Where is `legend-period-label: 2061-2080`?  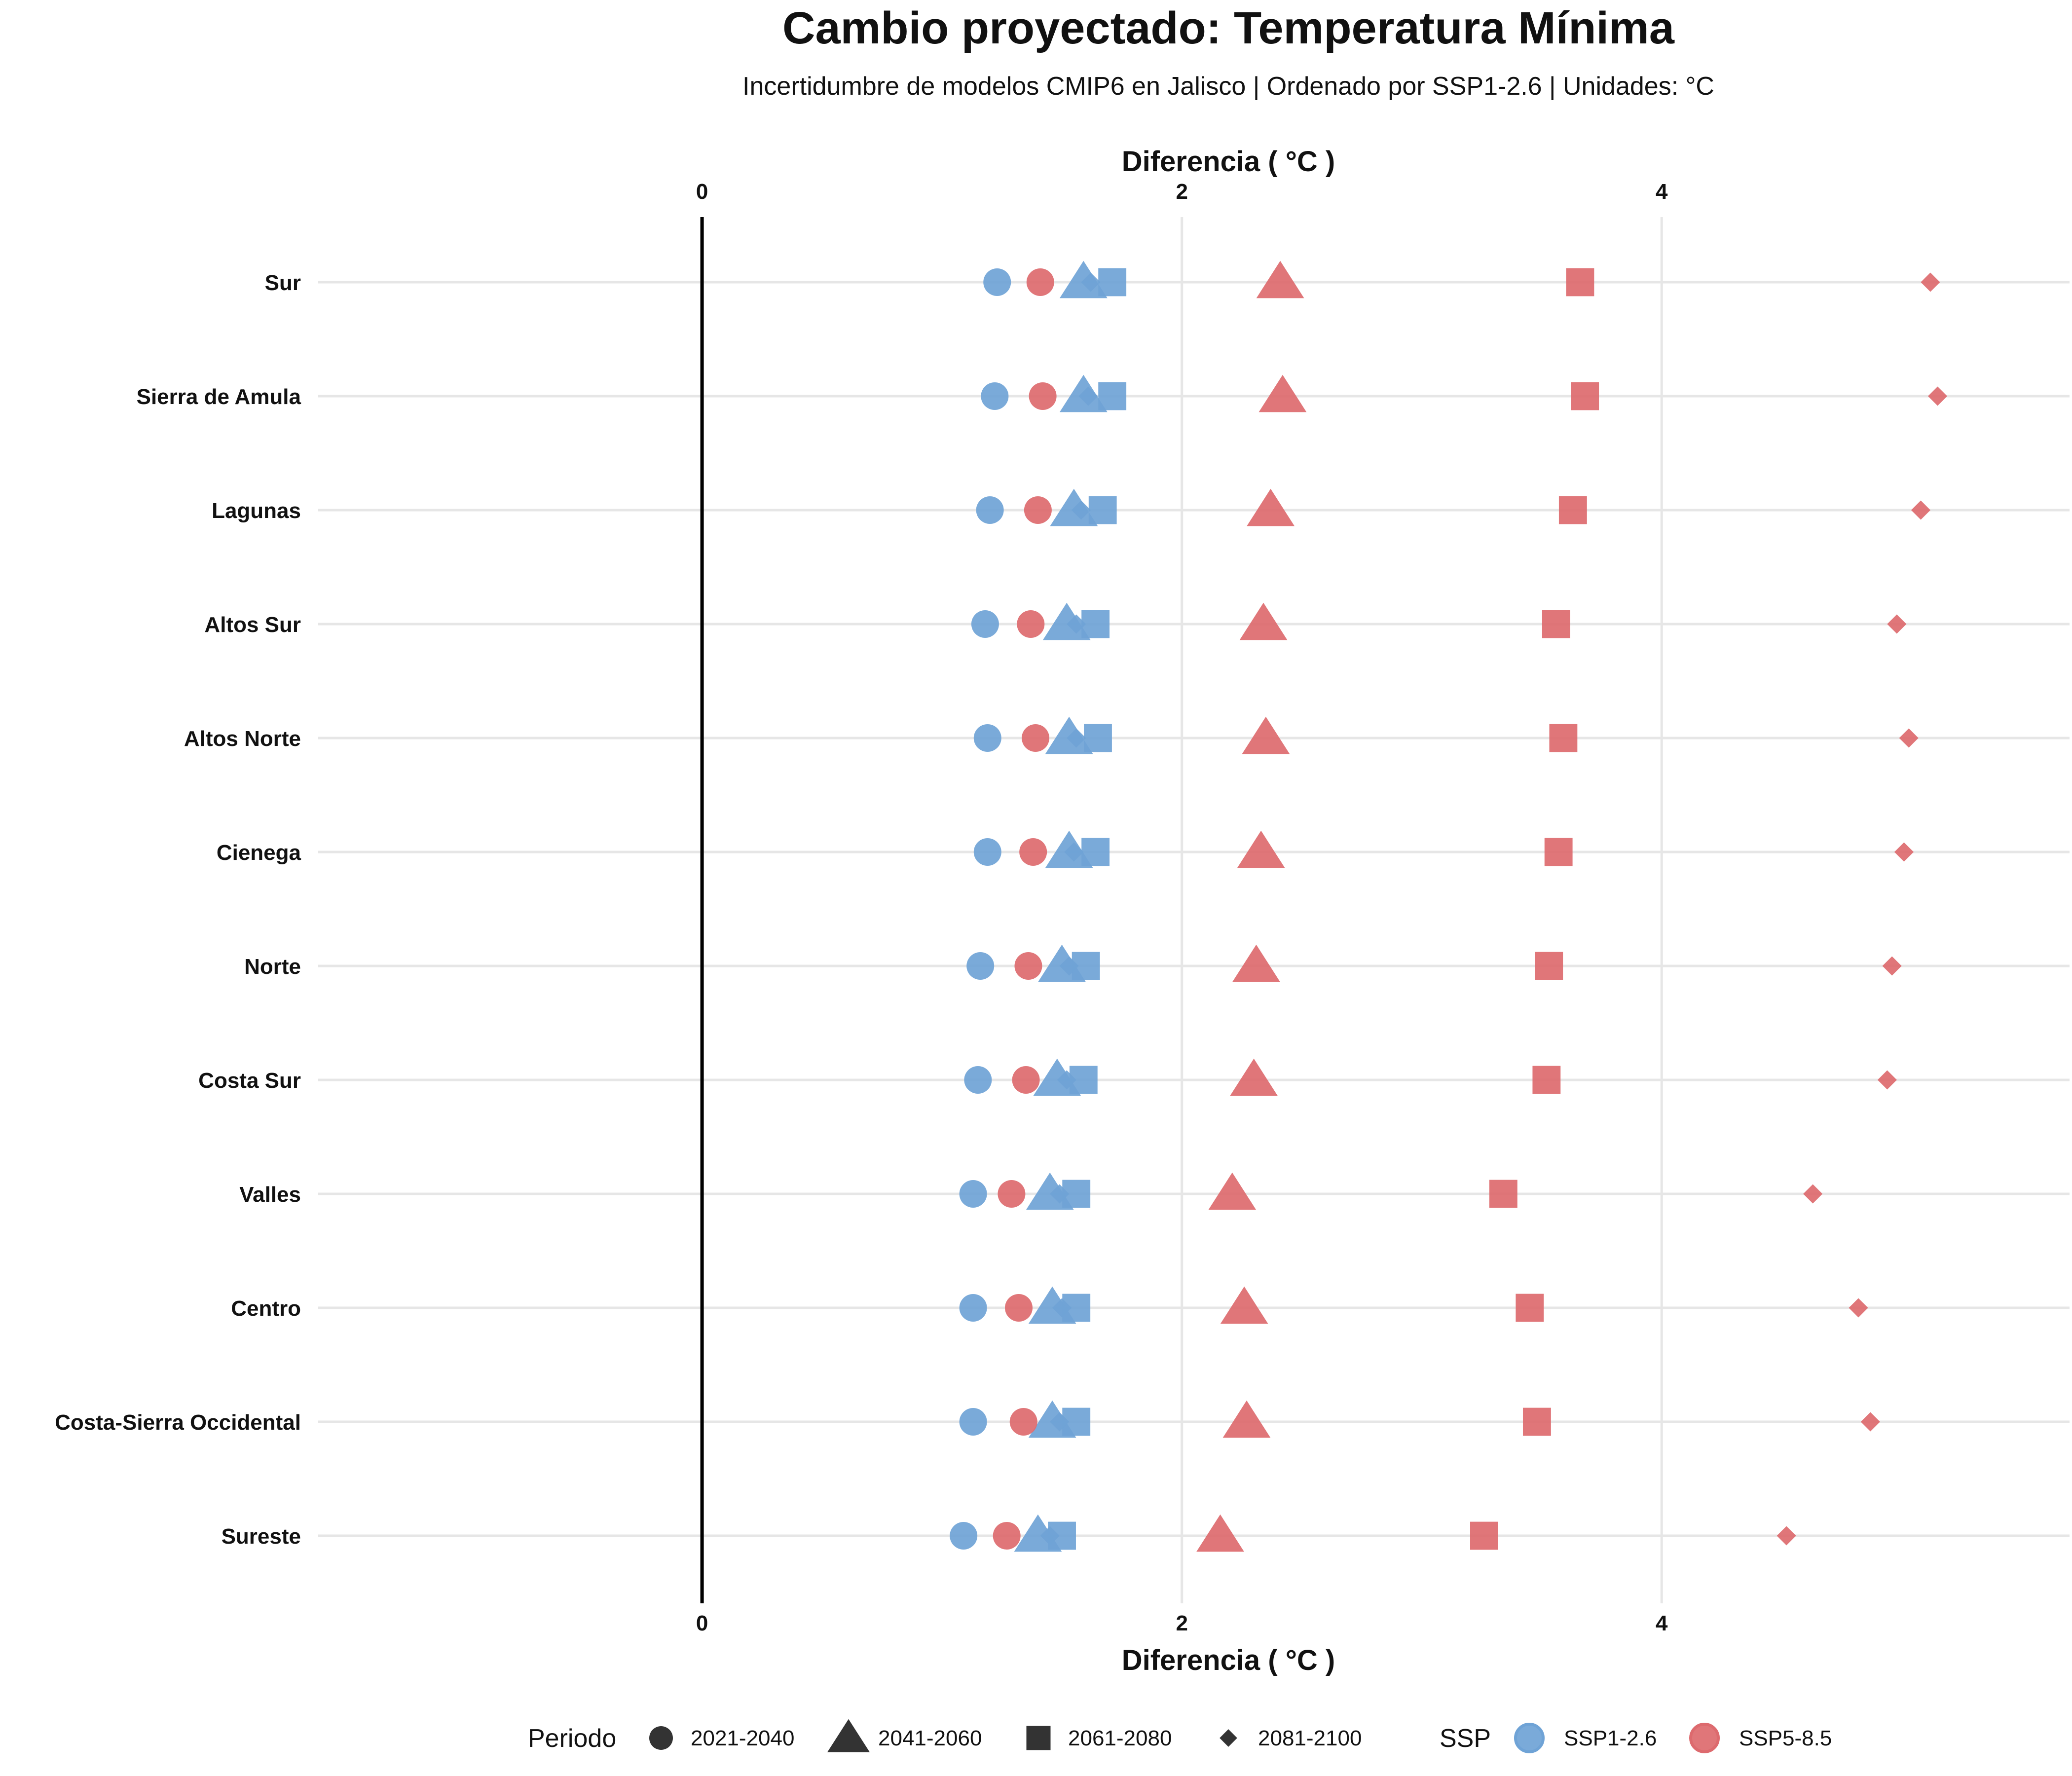 legend-period-label: 2061-2080 is located at coordinates (1120, 1738).